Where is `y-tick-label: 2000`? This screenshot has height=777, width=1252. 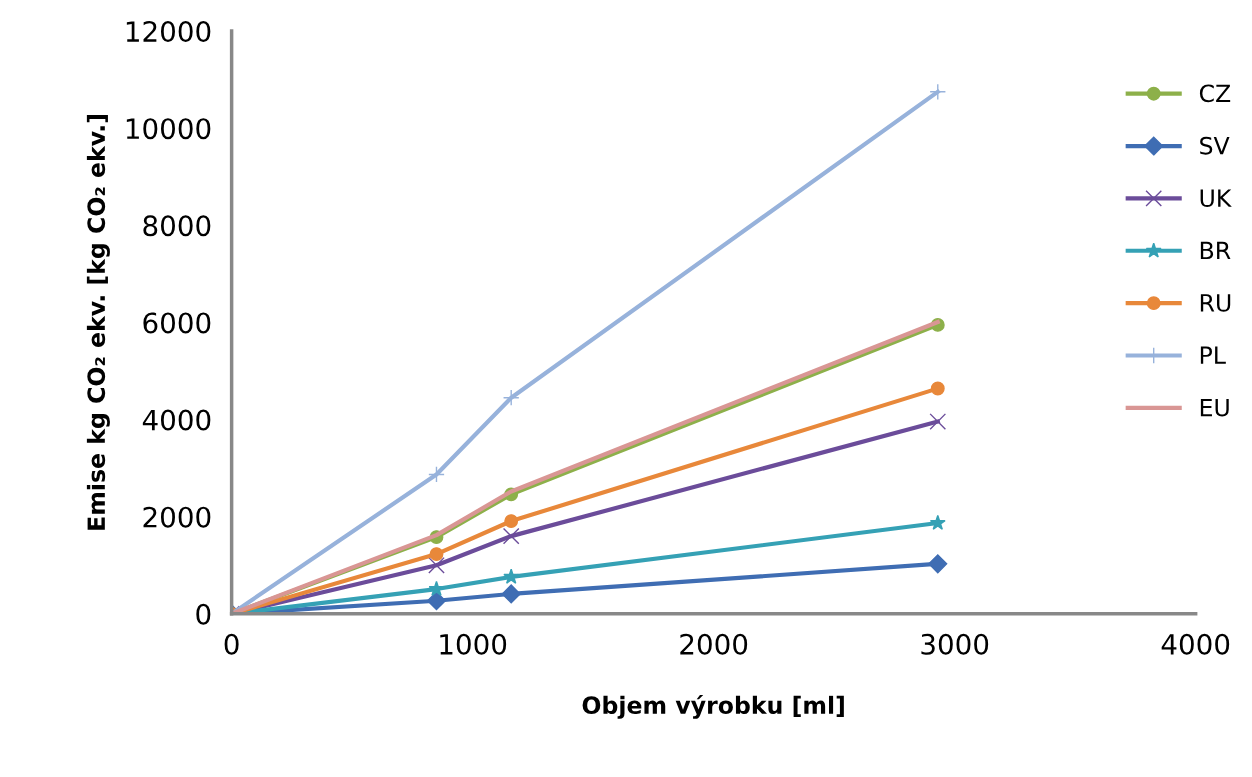 y-tick-label: 2000 is located at coordinates (177, 517).